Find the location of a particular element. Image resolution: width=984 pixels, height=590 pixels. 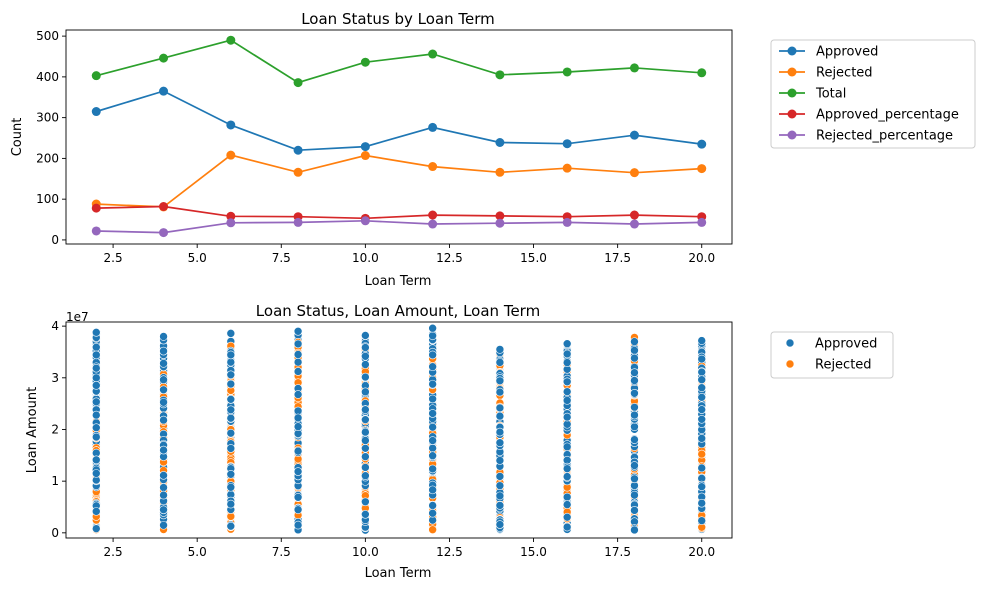

chart1-y-axis-label: Count is located at coordinates (17, 137).